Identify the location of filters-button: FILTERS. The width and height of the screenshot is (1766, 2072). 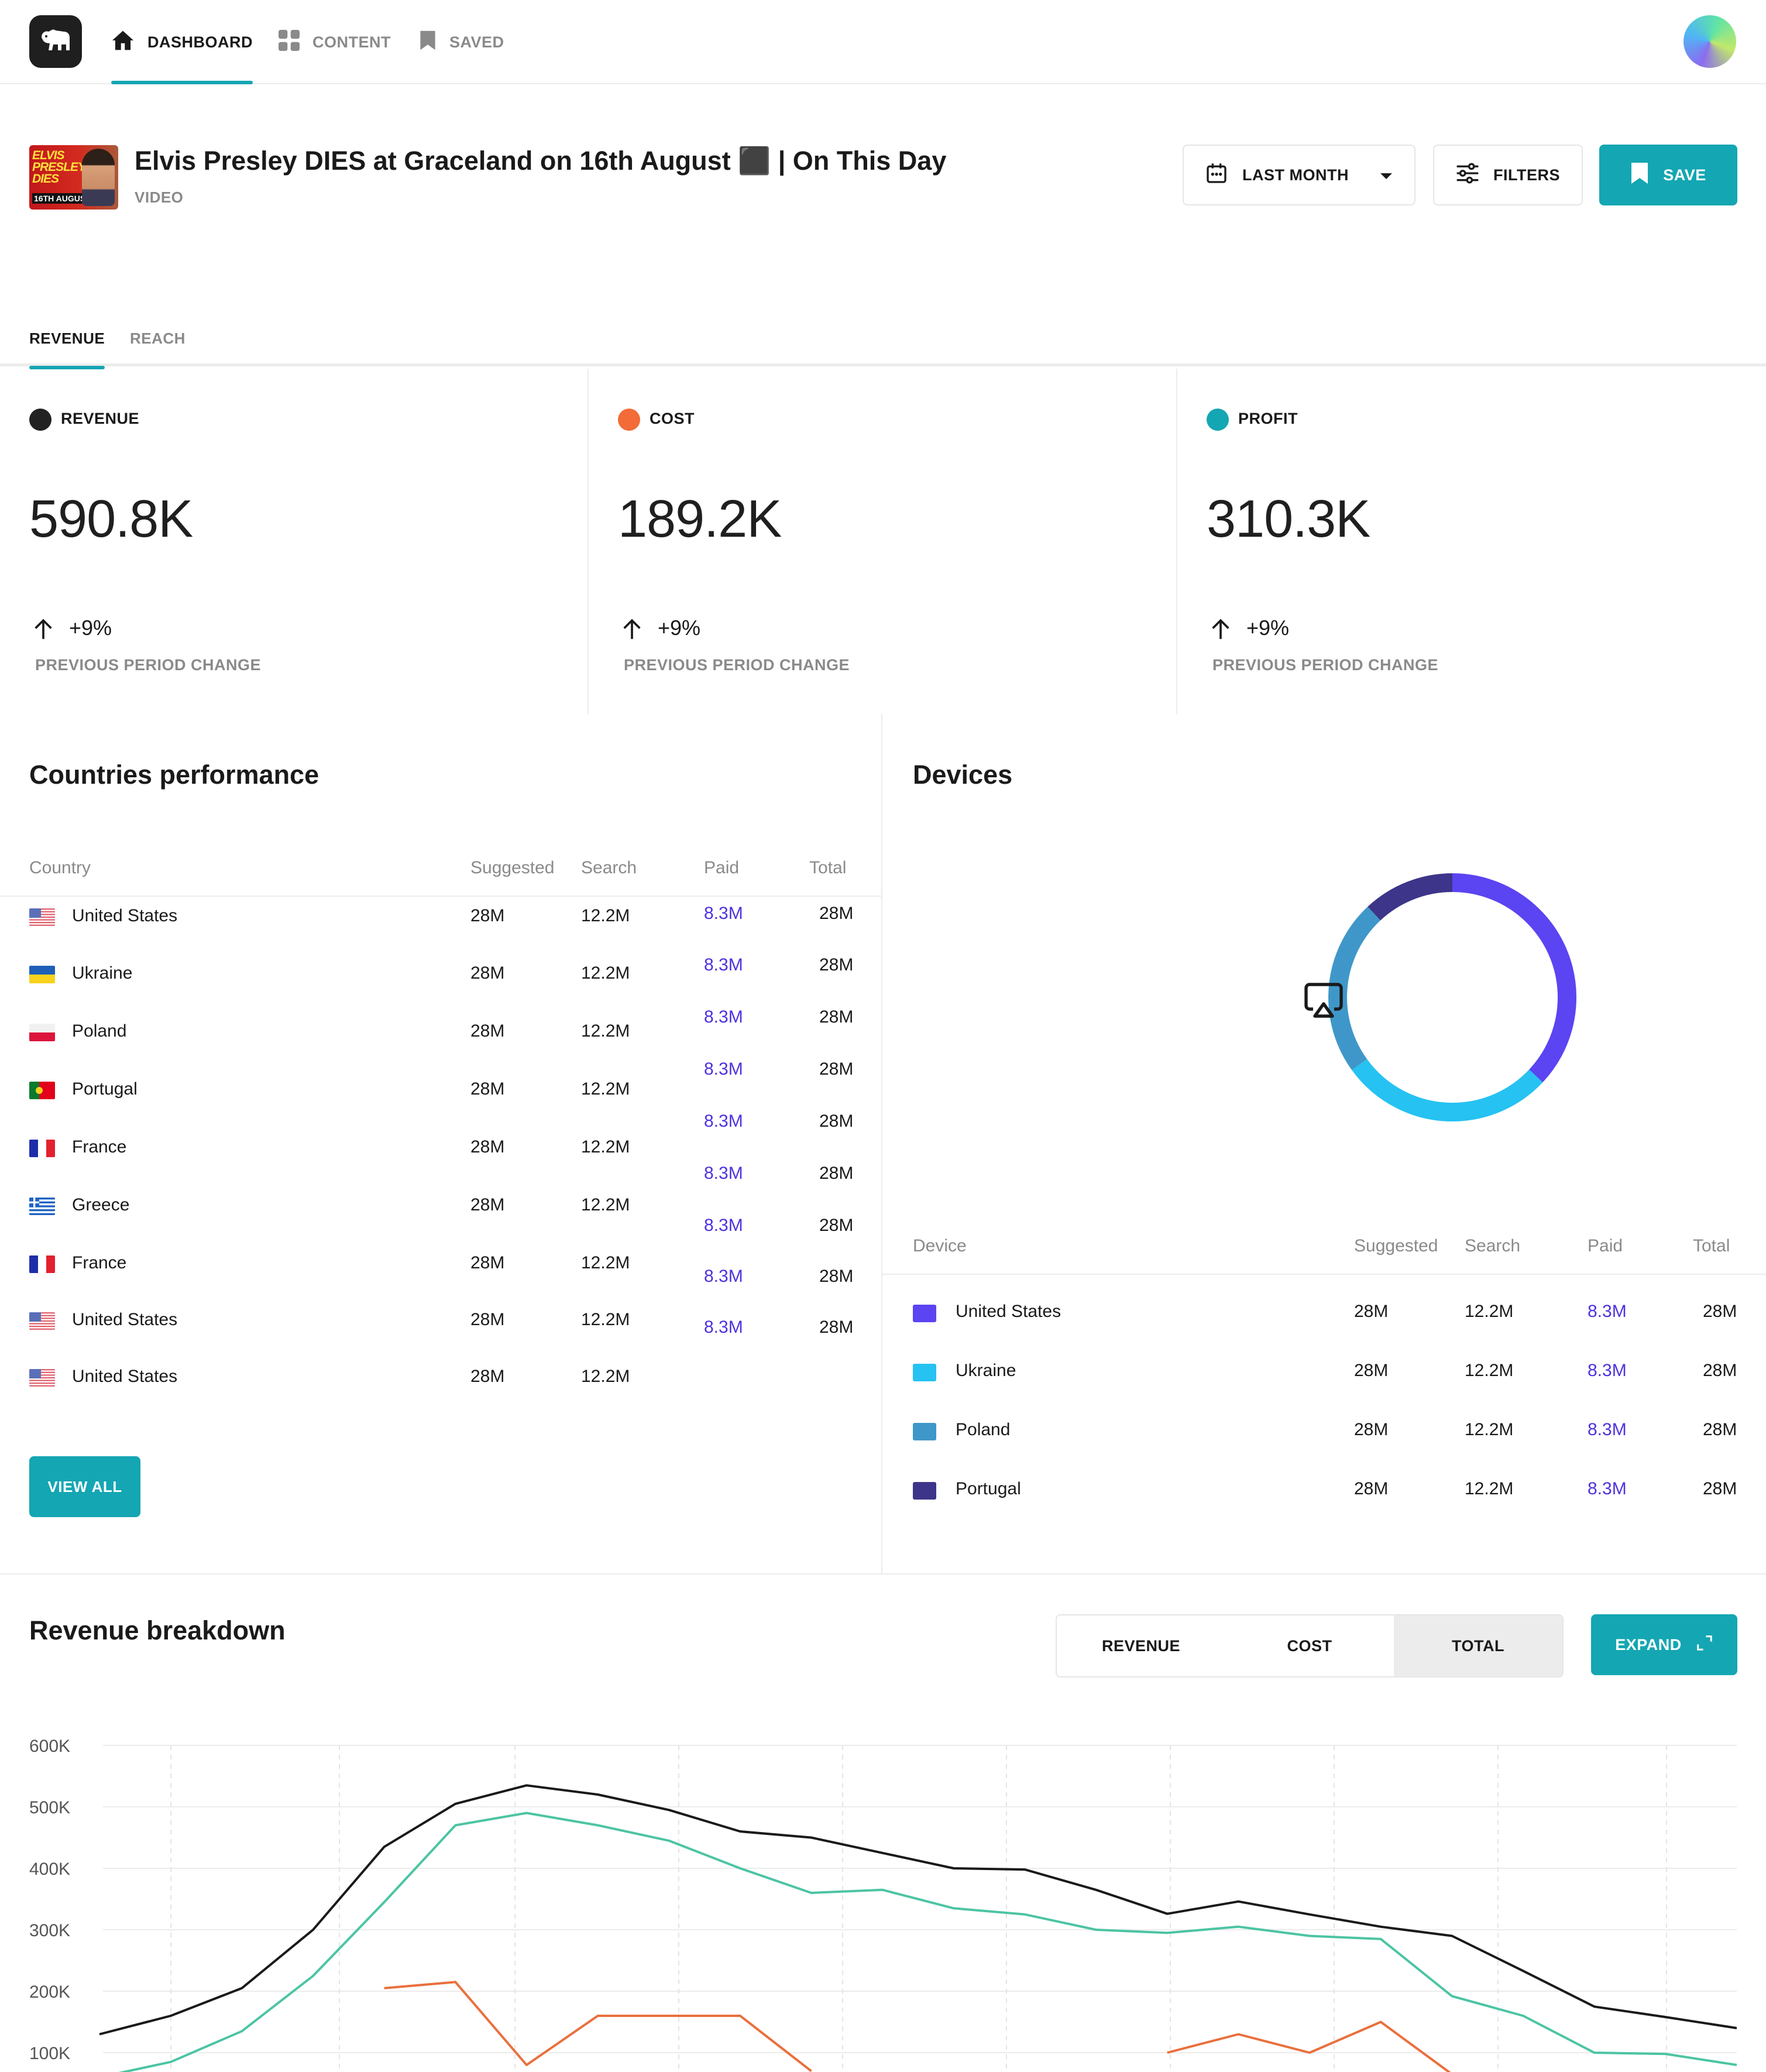
(1508, 175).